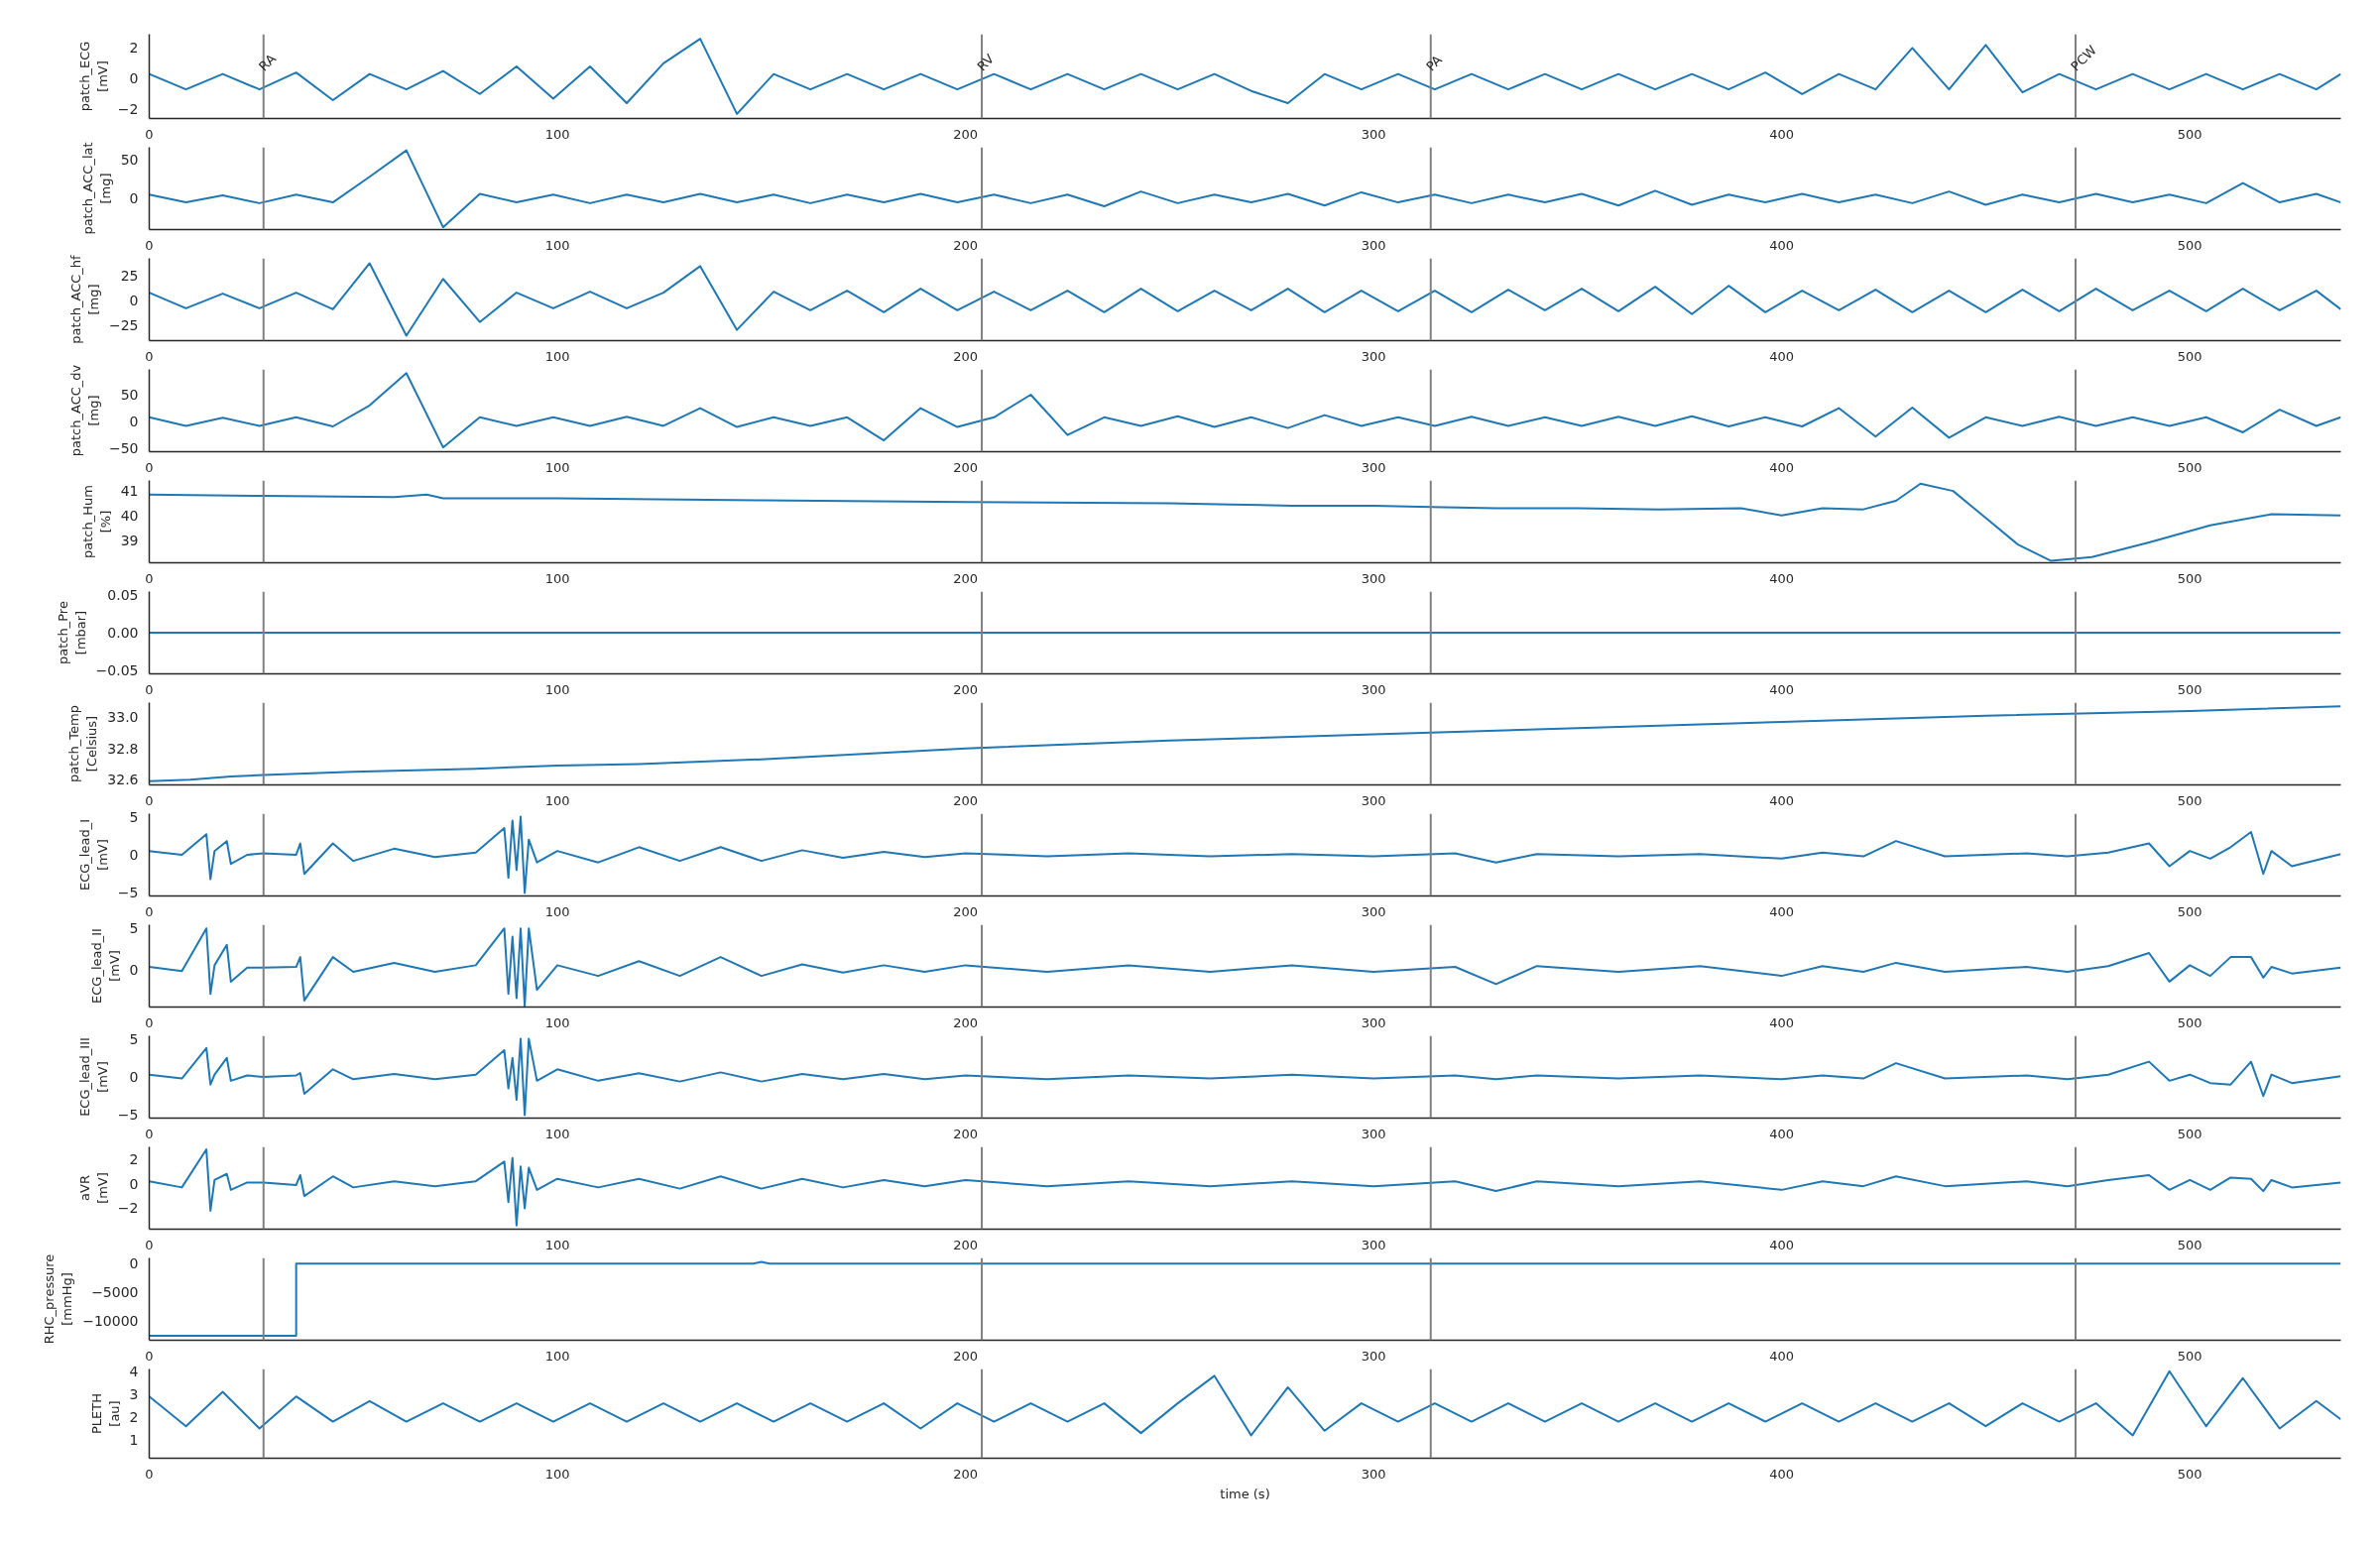 The height and width of the screenshot is (1547, 2380). What do you see at coordinates (84, 299) in the screenshot?
I see `y-axis-title: patch_ACC_hf [mg]` at bounding box center [84, 299].